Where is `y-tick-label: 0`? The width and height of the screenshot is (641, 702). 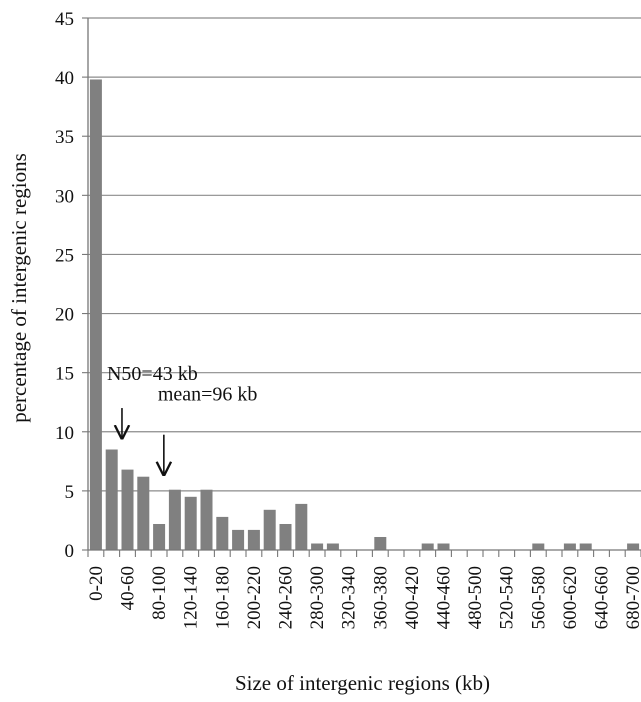 y-tick-label: 0 is located at coordinates (70, 551).